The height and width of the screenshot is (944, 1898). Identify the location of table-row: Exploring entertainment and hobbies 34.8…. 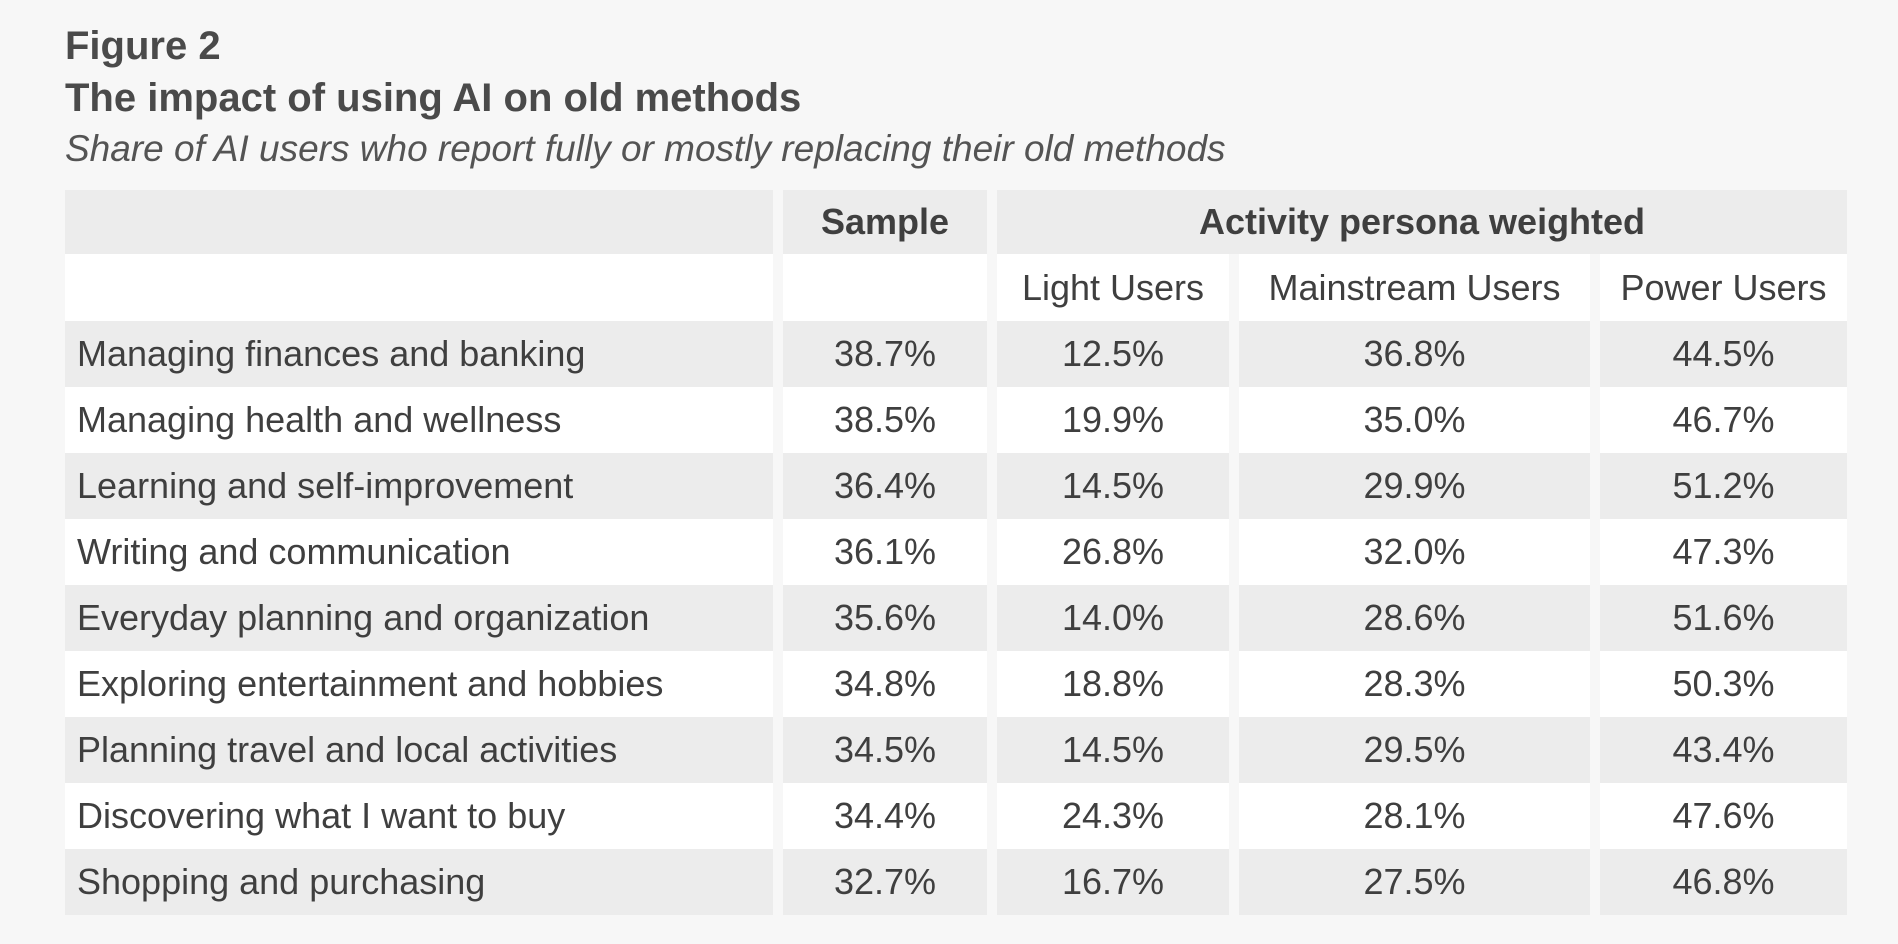
(956, 684).